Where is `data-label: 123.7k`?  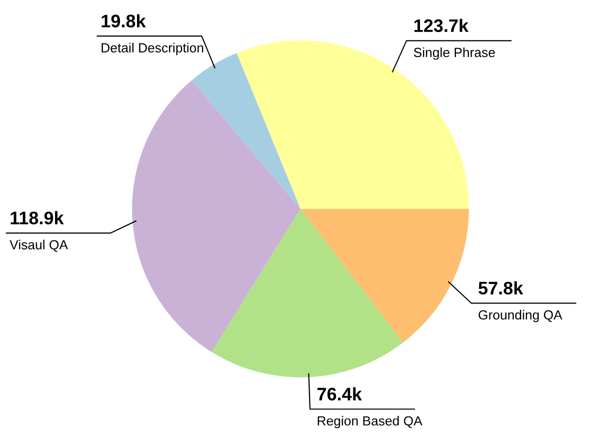
data-label: 123.7k is located at coordinates (441, 25).